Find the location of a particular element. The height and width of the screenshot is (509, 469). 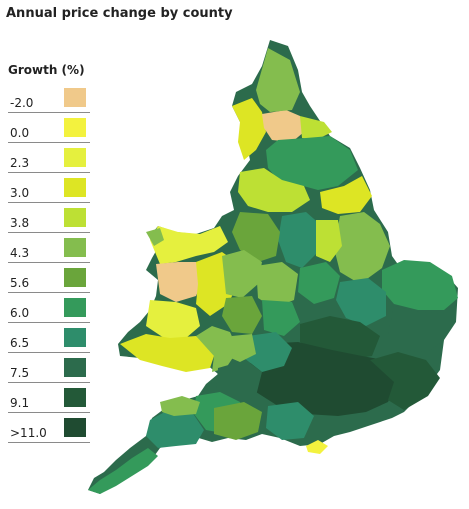

legend-row: 6.0 is located at coordinates (49, 308).